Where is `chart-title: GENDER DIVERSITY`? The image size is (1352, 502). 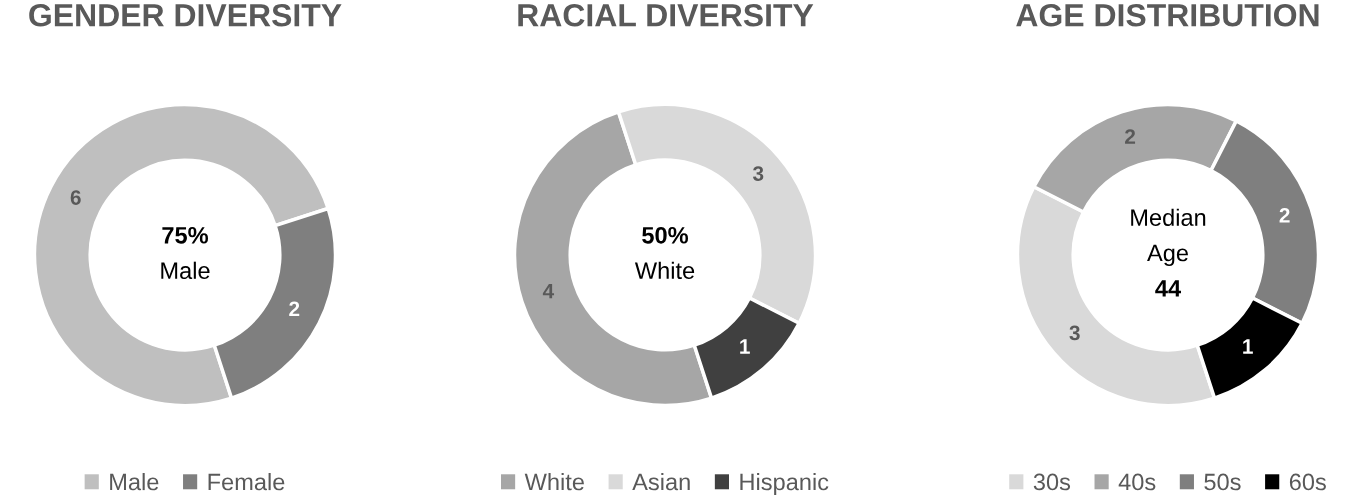
chart-title: GENDER DIVERSITY is located at coordinates (185, 15).